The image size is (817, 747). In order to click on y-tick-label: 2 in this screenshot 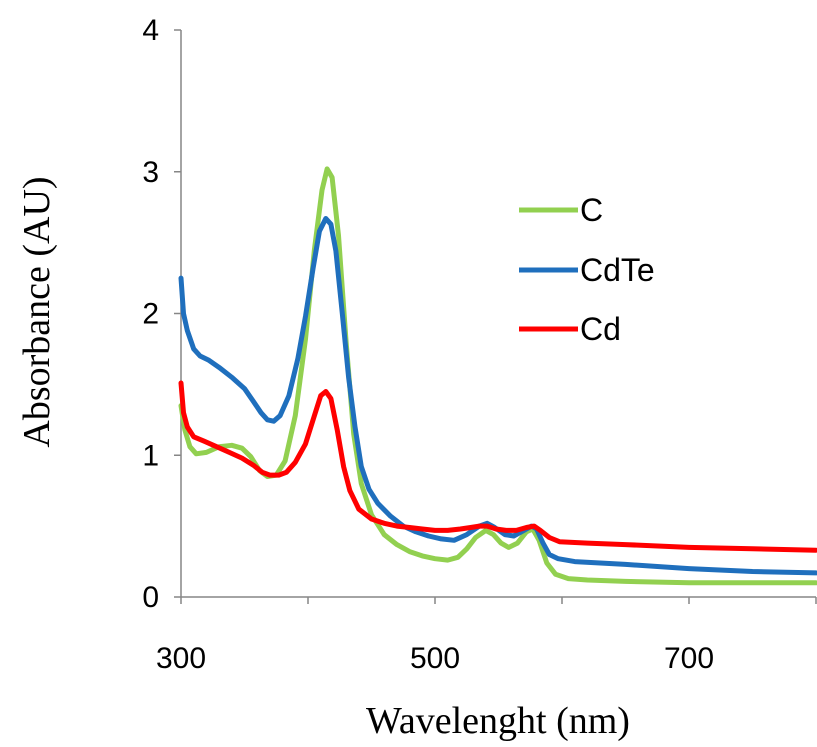, I will do `click(150, 314)`.